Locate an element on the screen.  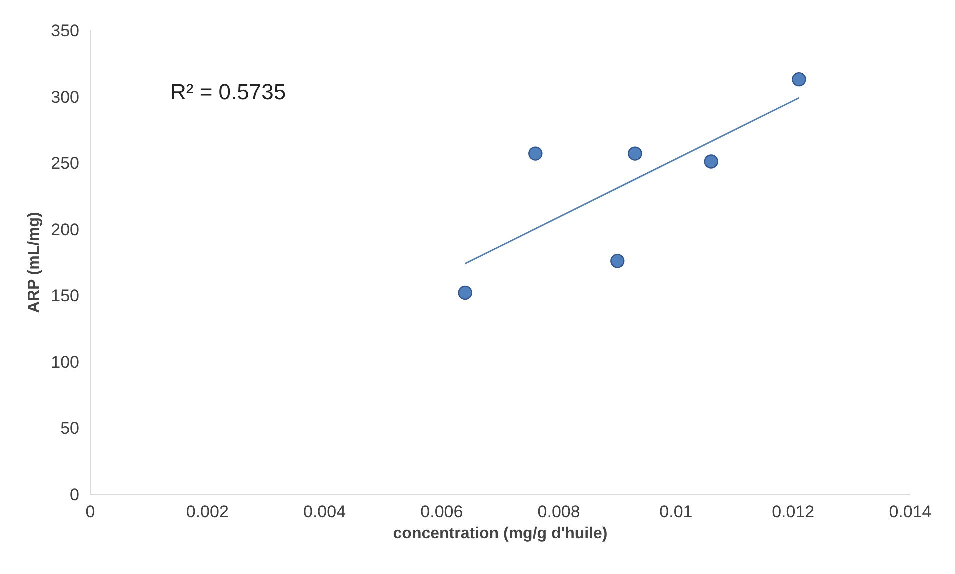
x-tick-label: 0.01 is located at coordinates (676, 512).